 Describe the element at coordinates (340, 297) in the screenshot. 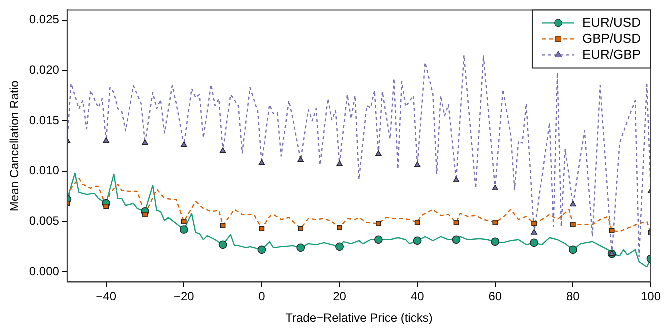

I see `x-tick-label: 20` at that location.